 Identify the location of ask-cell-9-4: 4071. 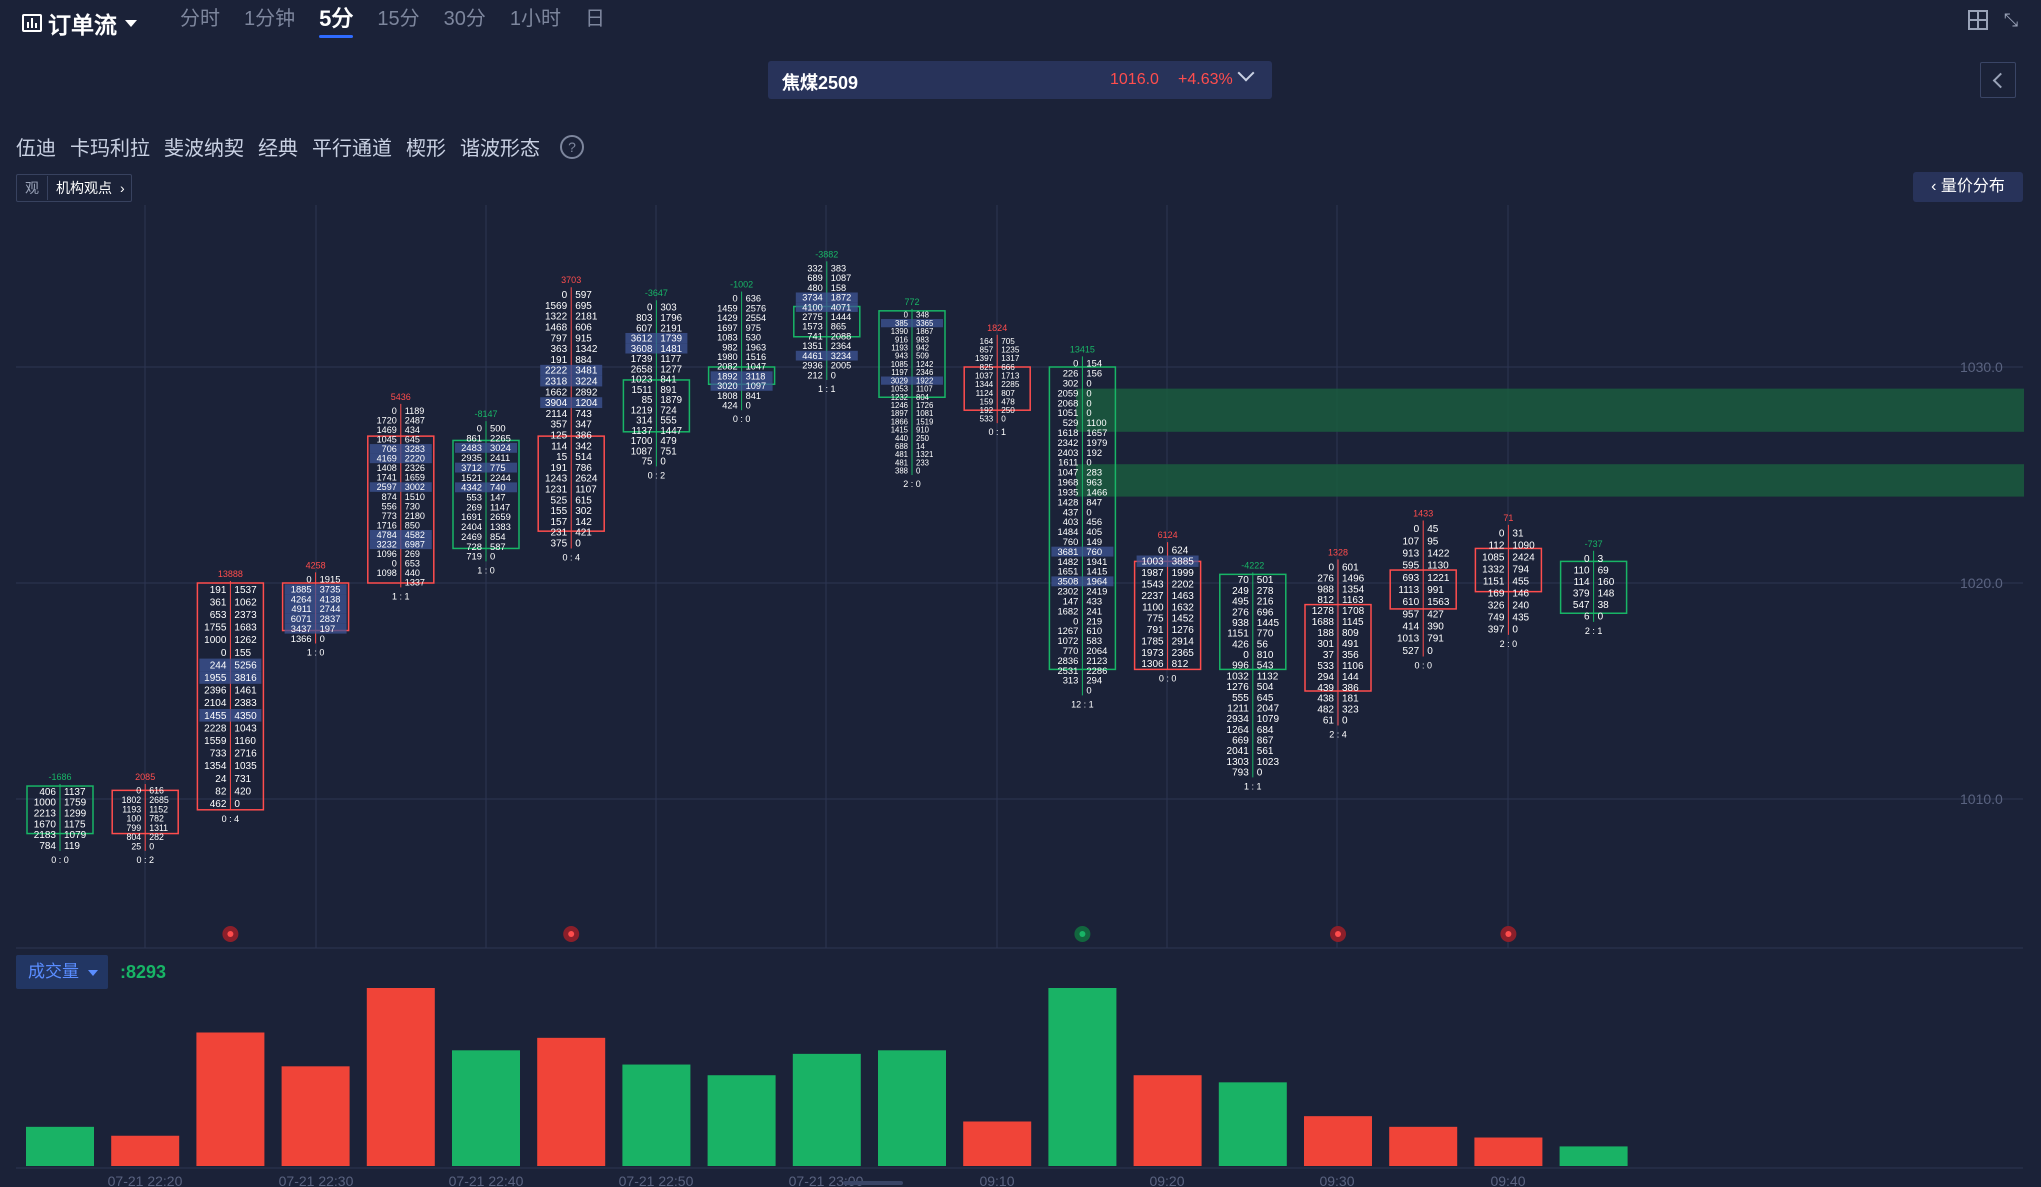
(841, 307).